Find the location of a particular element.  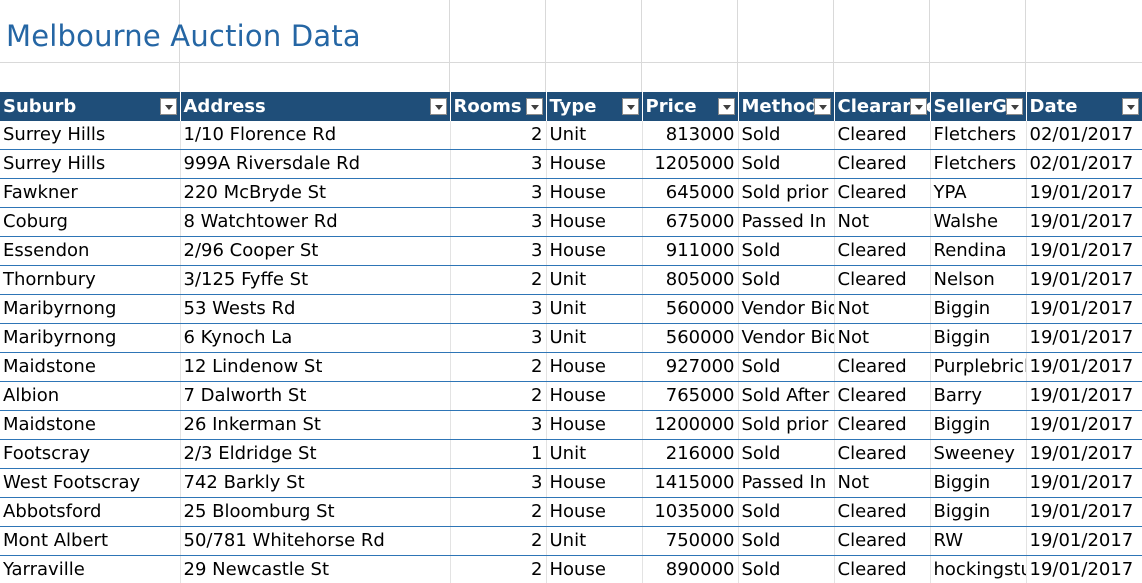

cell-price: 1415000 is located at coordinates (690, 483).